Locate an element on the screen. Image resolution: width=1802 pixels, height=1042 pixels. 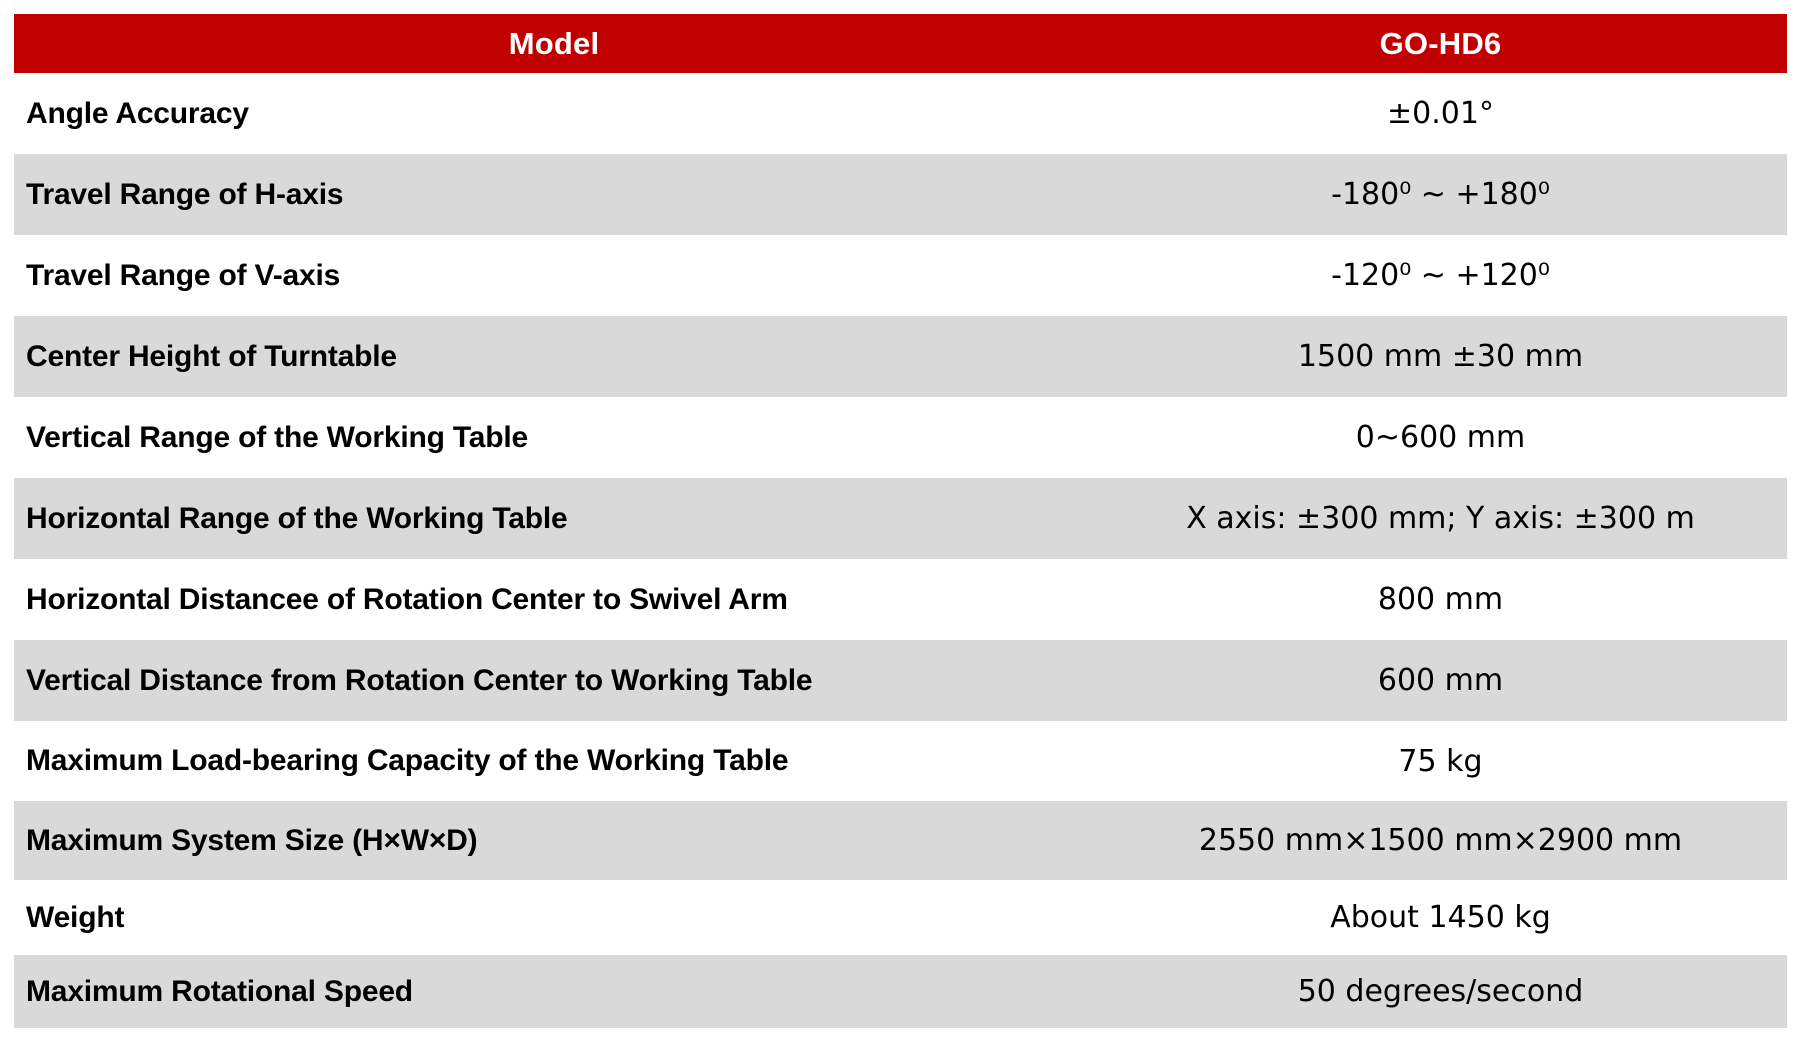
spec-value: 600 mm is located at coordinates (1440, 680).